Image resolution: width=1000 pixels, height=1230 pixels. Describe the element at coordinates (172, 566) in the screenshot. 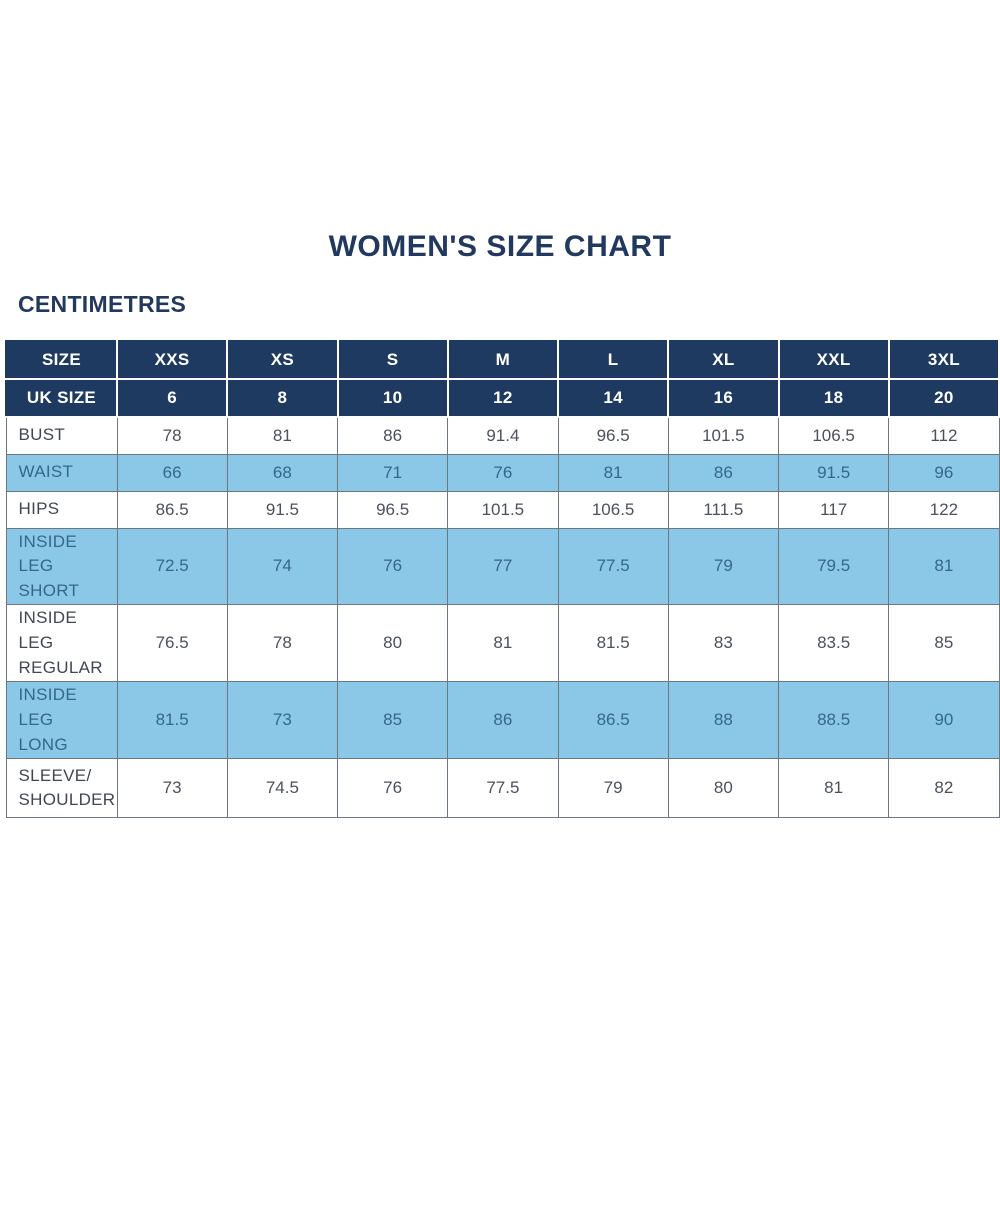

I see `value-cell: 72.5` at that location.